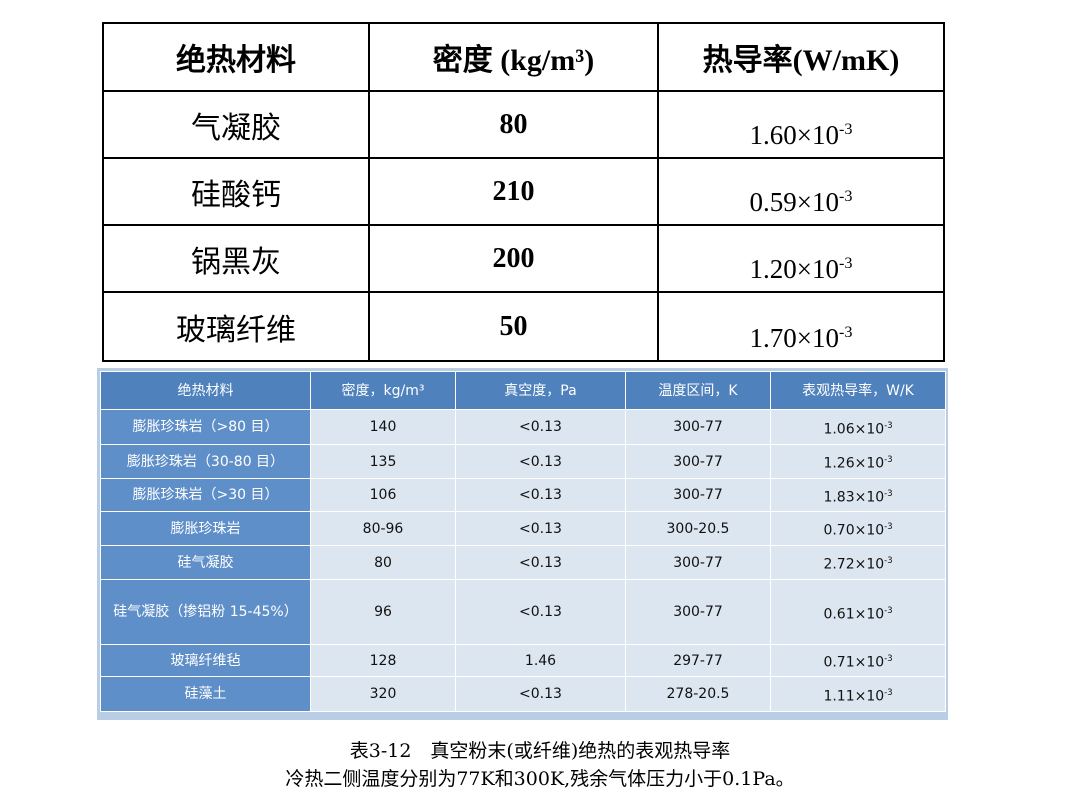 The height and width of the screenshot is (810, 1080). Describe the element at coordinates (205, 660) in the screenshot. I see `cell: 玻璃纤维毡` at that location.